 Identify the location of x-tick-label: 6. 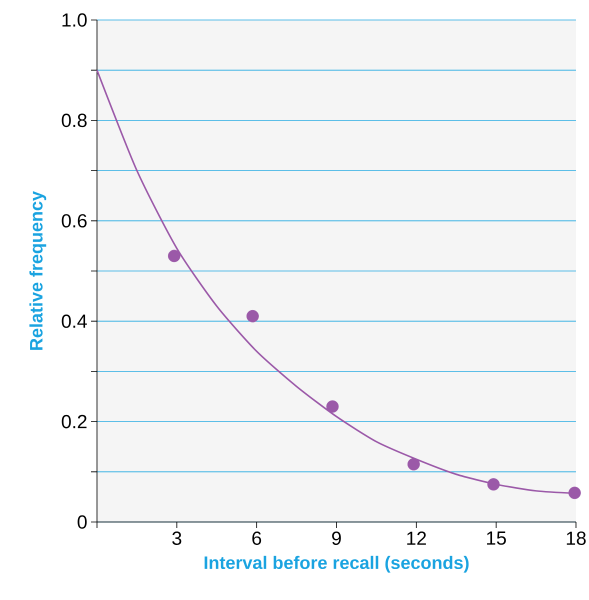
(257, 538).